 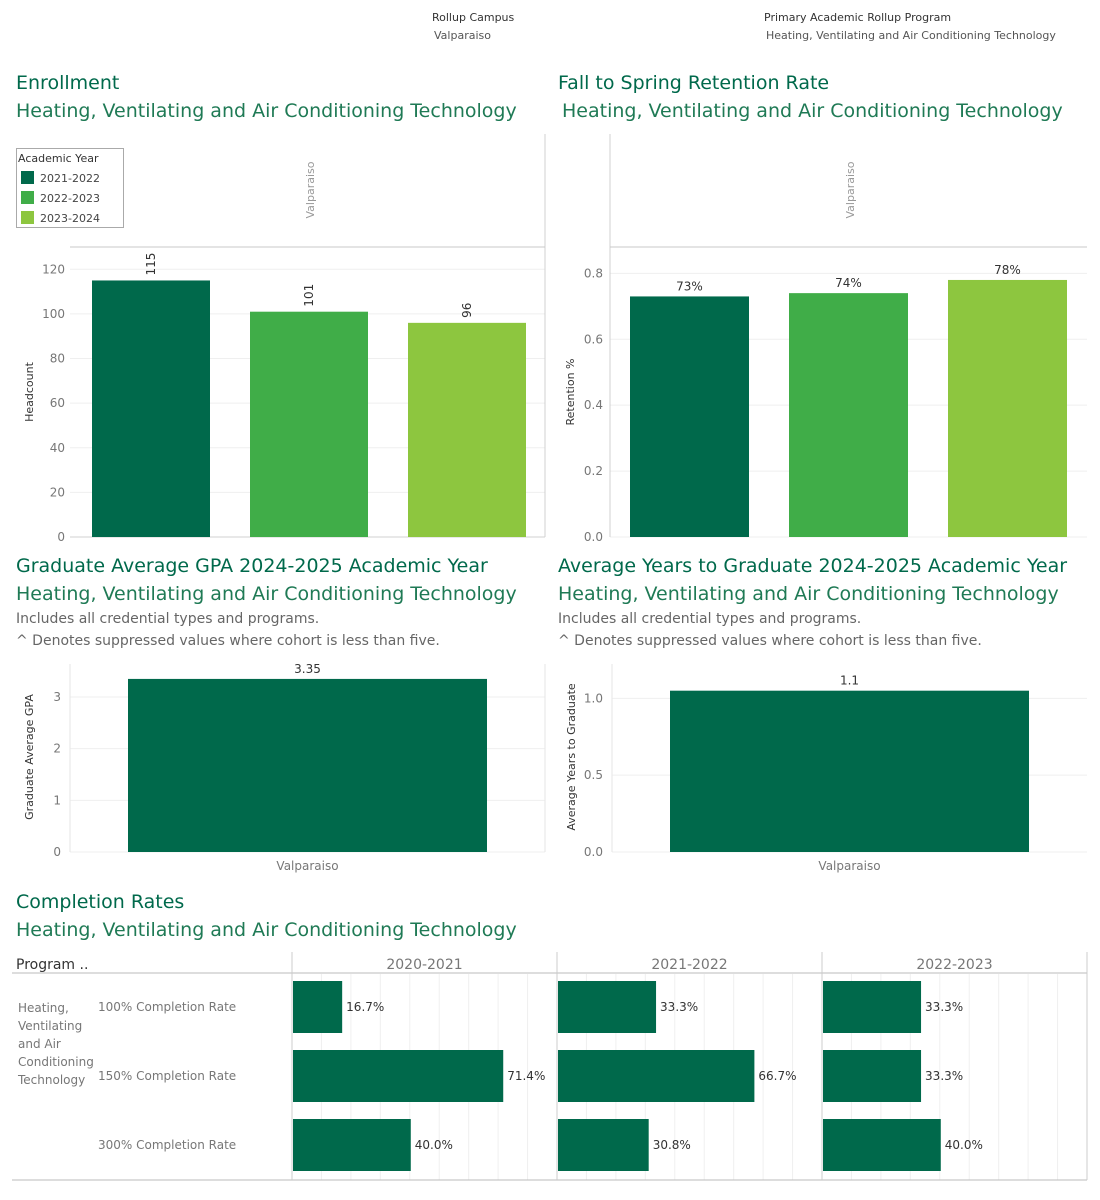 I want to click on legend-item-2021-2022: 2021-2022, so click(x=60, y=178).